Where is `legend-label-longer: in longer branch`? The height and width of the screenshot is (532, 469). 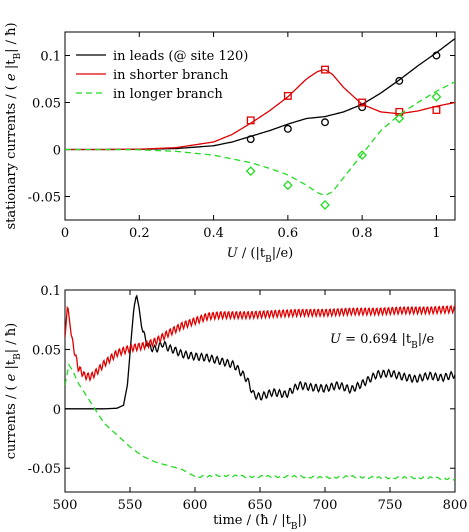
legend-label-longer: in longer branch is located at coordinates (168, 94).